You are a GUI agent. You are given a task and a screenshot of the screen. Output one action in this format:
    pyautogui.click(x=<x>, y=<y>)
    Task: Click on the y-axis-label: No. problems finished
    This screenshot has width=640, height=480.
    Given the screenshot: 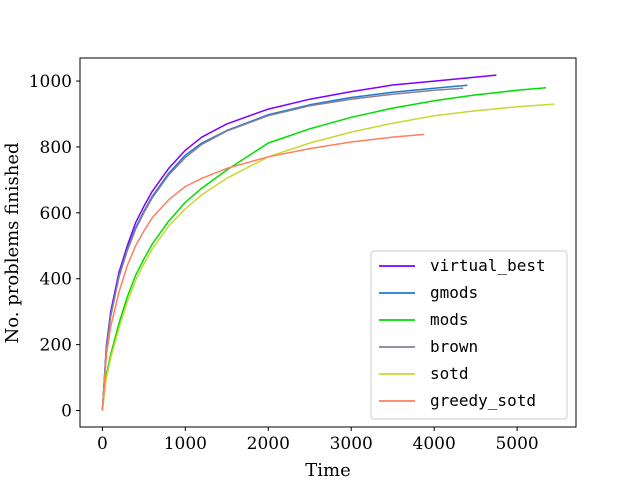 What is the action you would take?
    pyautogui.click(x=12, y=243)
    